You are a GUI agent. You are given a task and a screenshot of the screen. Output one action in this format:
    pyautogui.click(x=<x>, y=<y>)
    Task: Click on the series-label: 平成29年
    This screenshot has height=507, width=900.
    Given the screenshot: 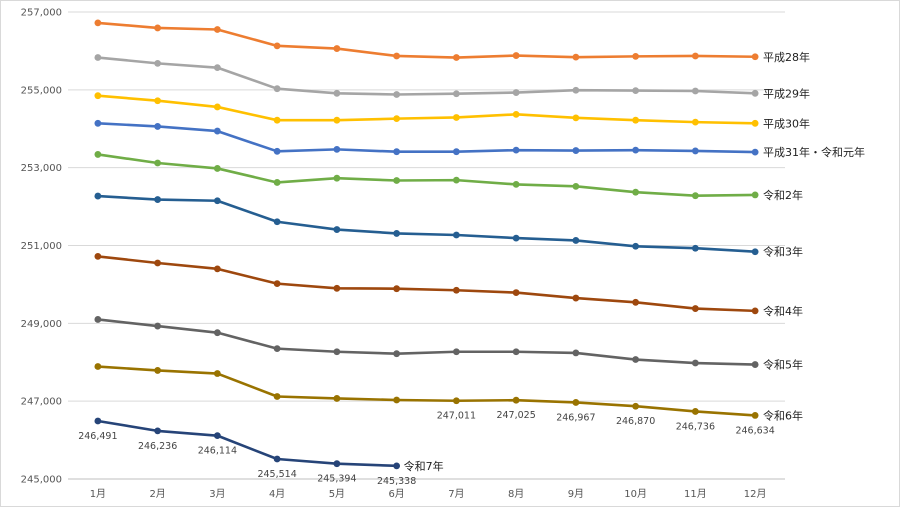 What is the action you would take?
    pyautogui.click(x=786, y=93)
    